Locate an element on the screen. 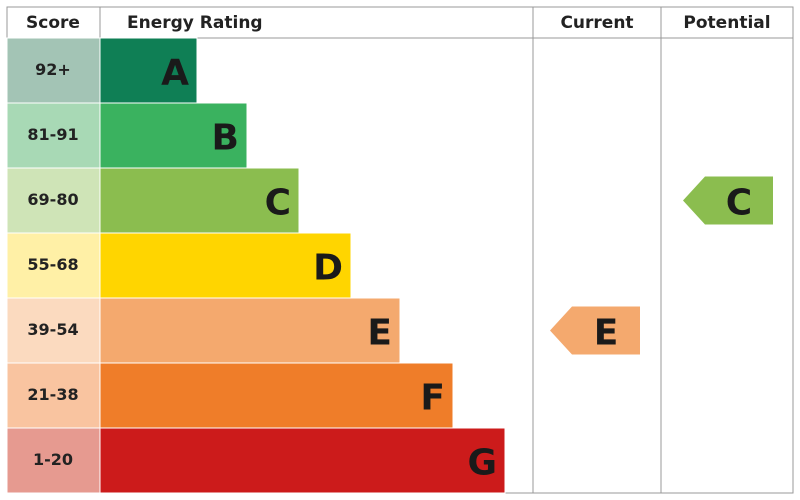 This screenshot has height=500, width=800. rating-letter: E is located at coordinates (379, 333).